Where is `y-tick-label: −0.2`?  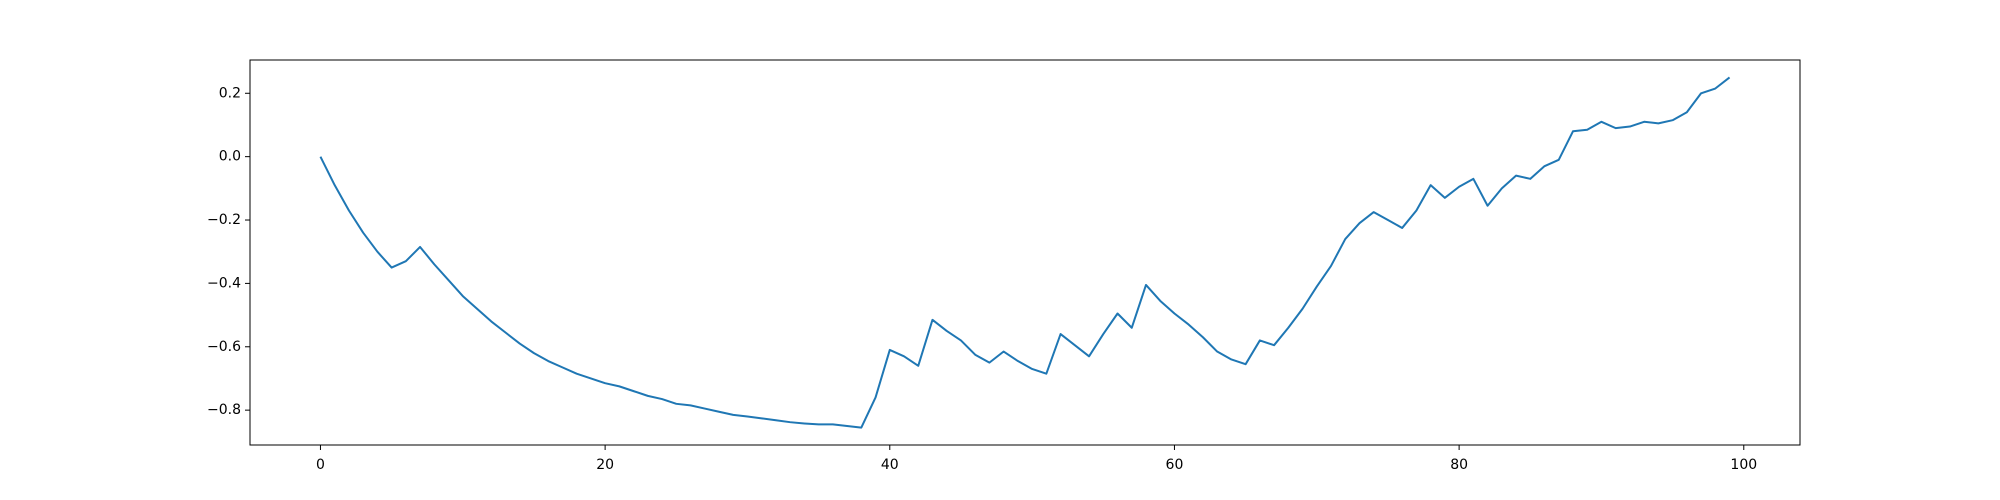 y-tick-label: −0.2 is located at coordinates (224, 220).